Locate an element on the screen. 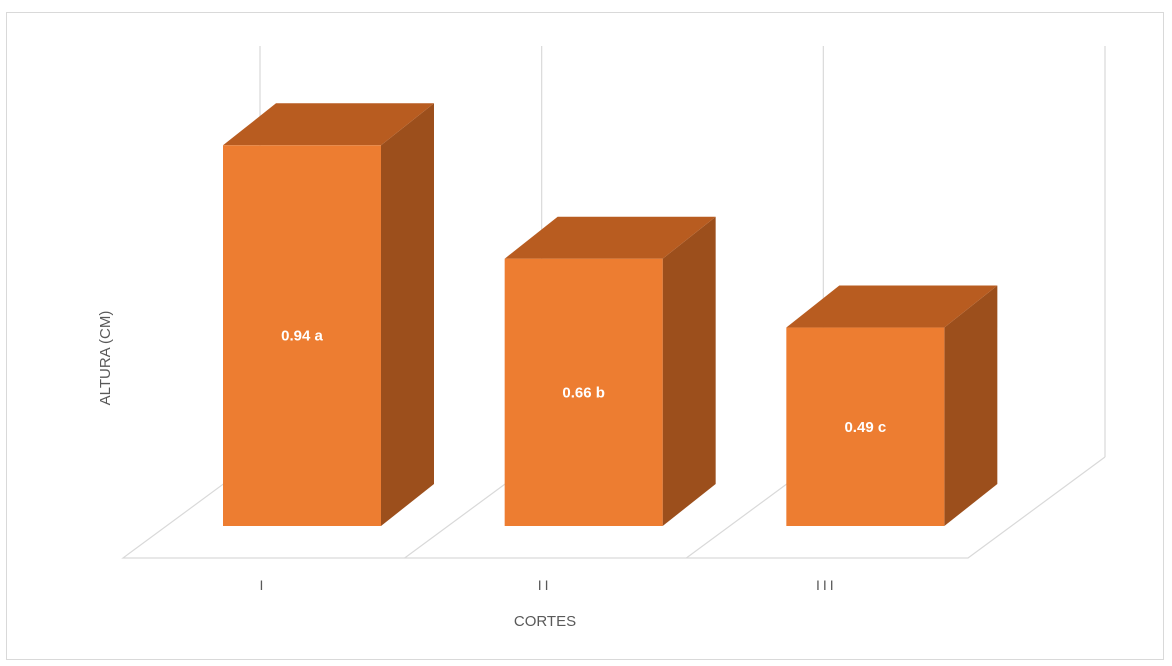 This screenshot has width=1172, height=666. x-tick-label-1: I is located at coordinates (263, 585).